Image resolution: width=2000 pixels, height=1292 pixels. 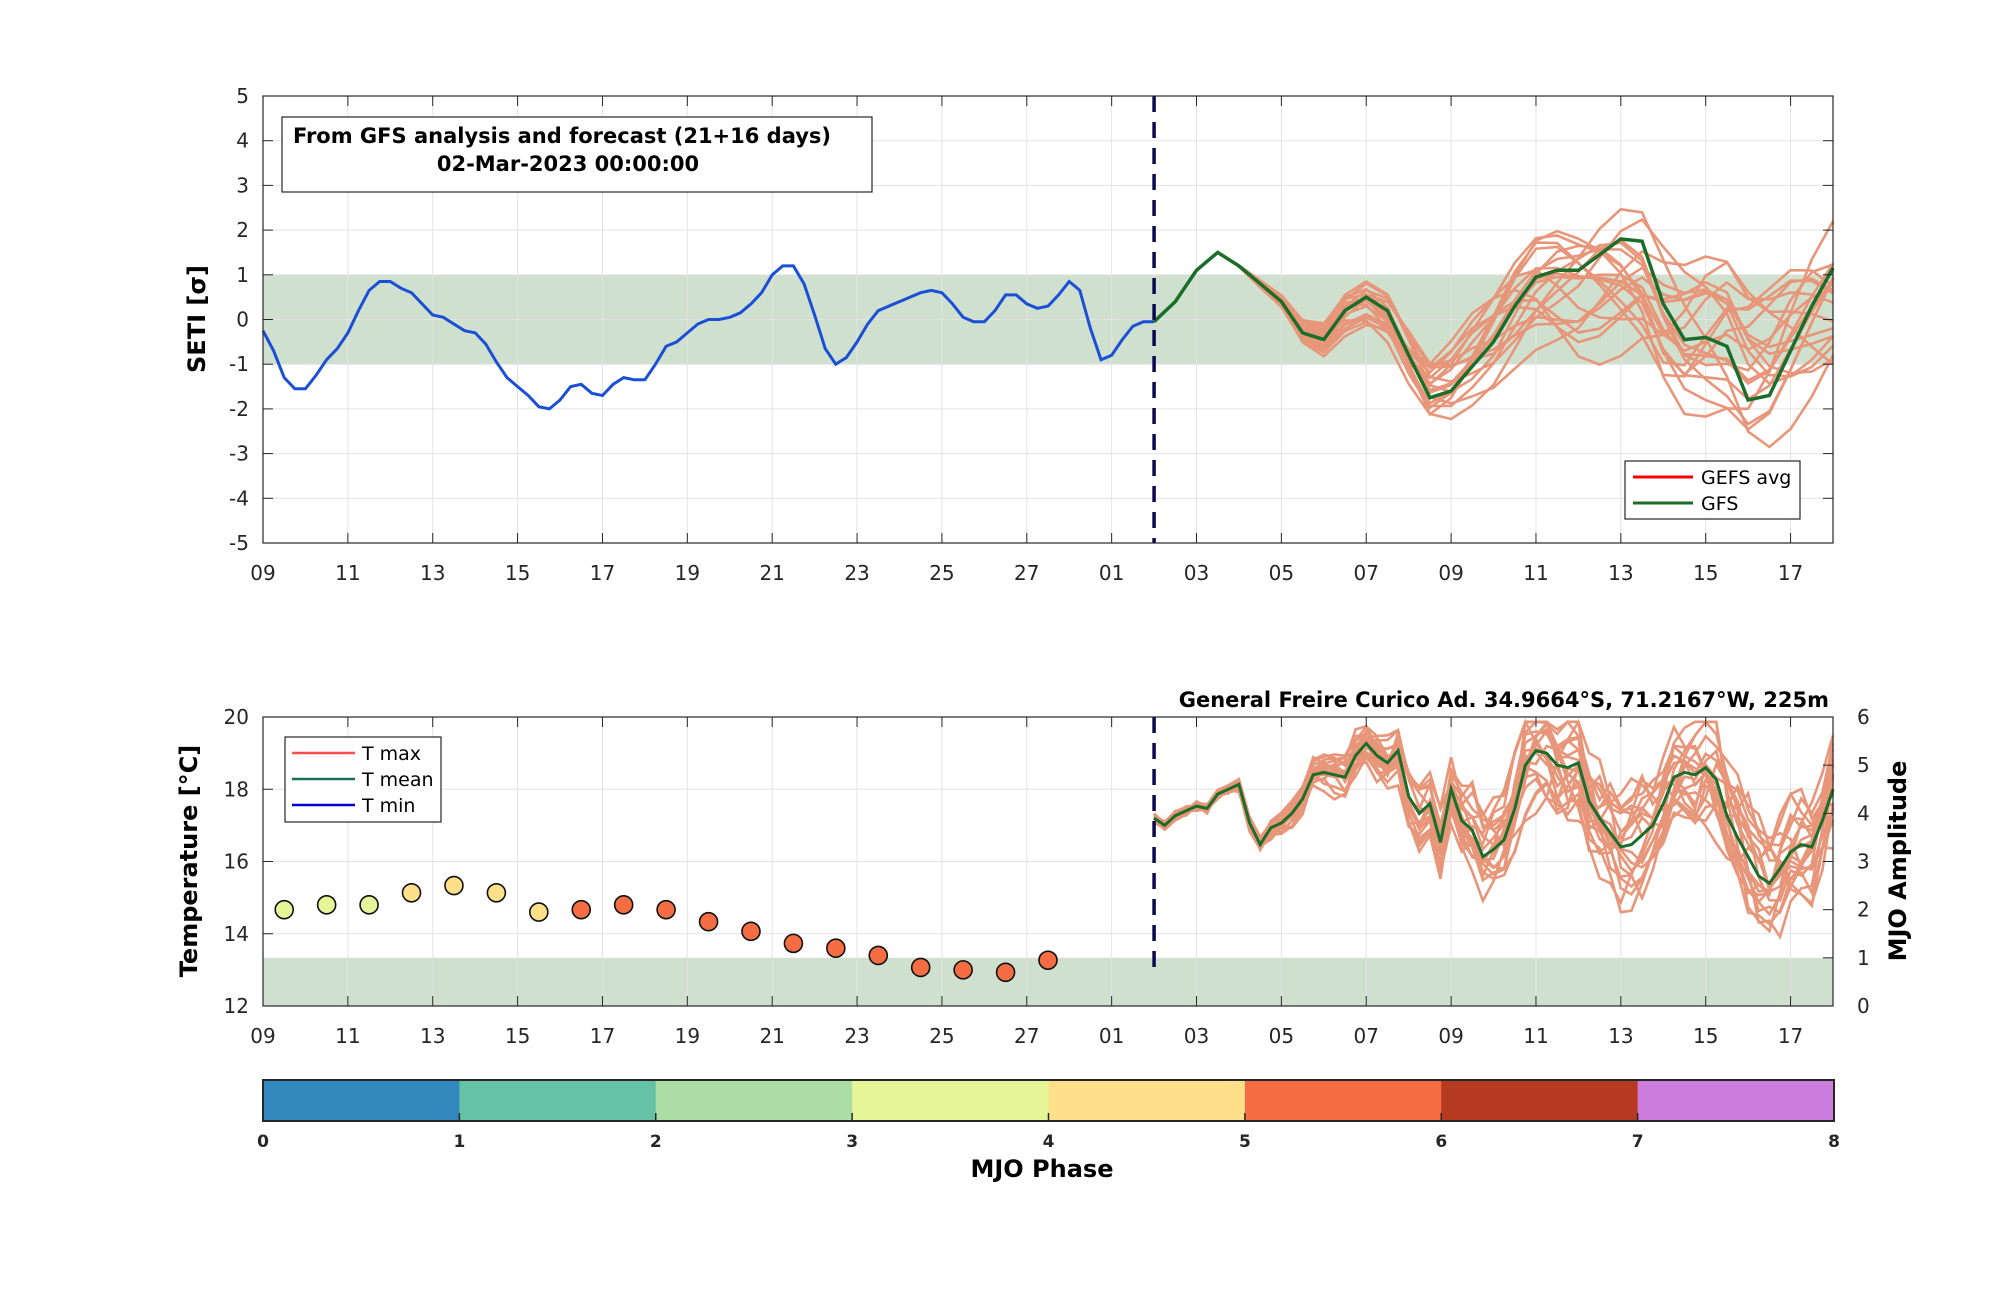 What do you see at coordinates (1719, 504) in the screenshot?
I see `legend-gfs: GFS` at bounding box center [1719, 504].